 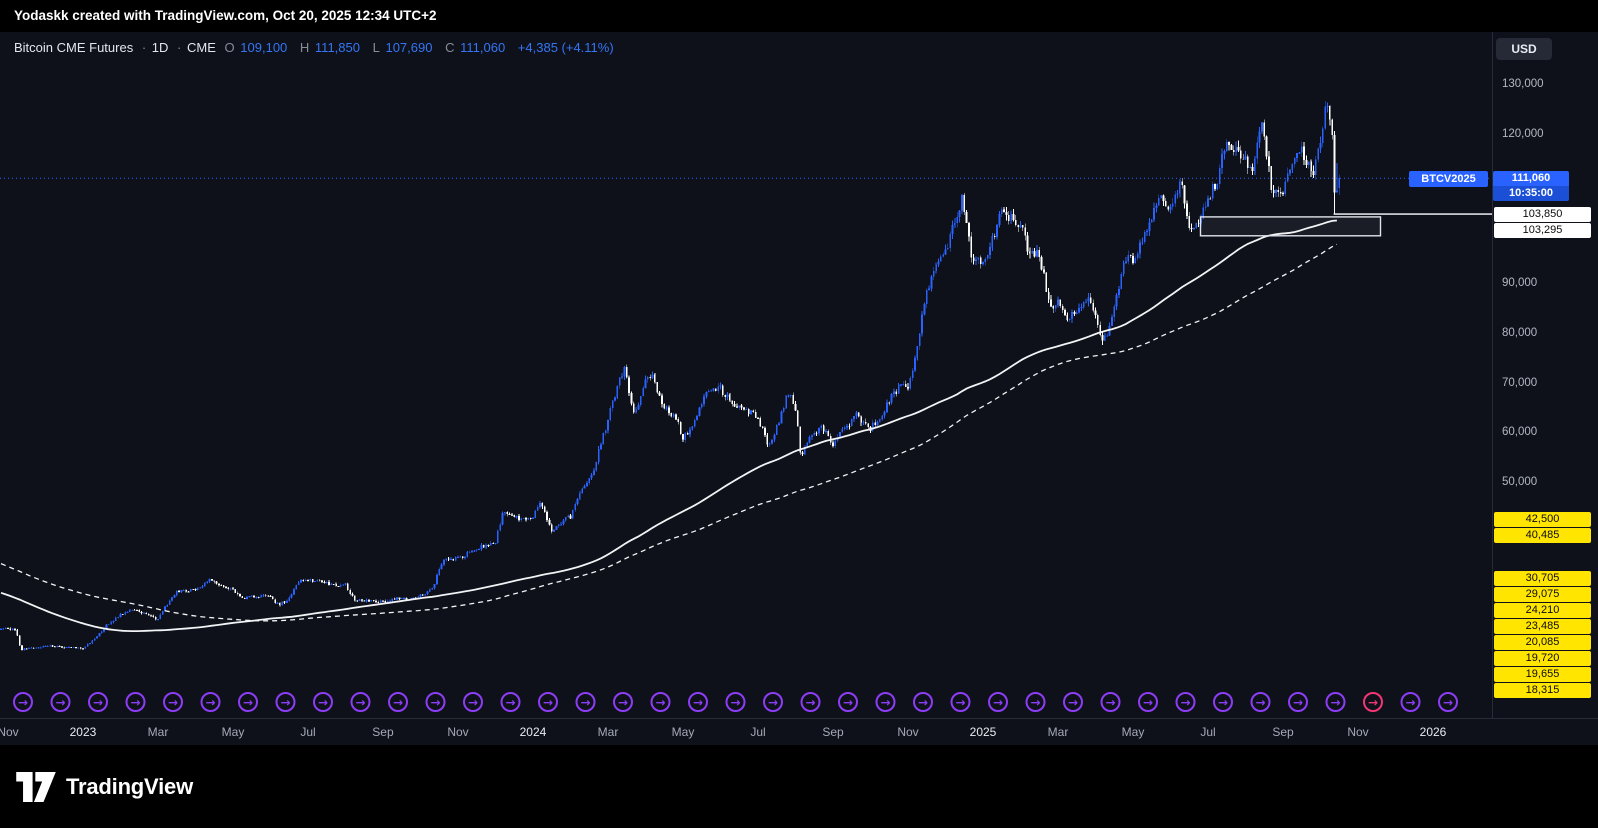 What do you see at coordinates (264, 47) in the screenshot?
I see `open-value: 109,100` at bounding box center [264, 47].